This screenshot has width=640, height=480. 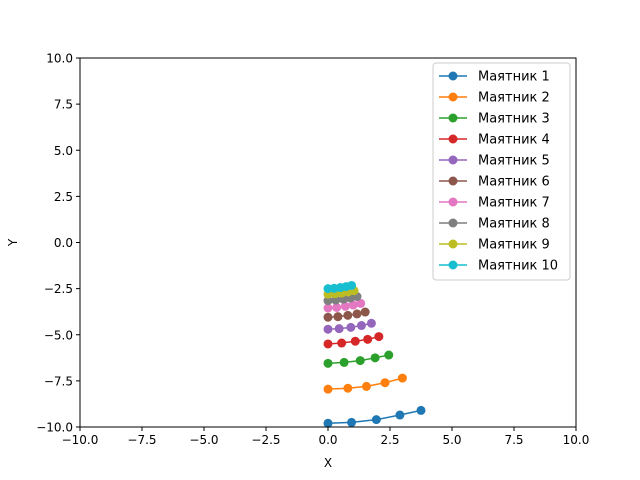 I want to click on y-tick-label: 0.0, so click(x=63, y=243).